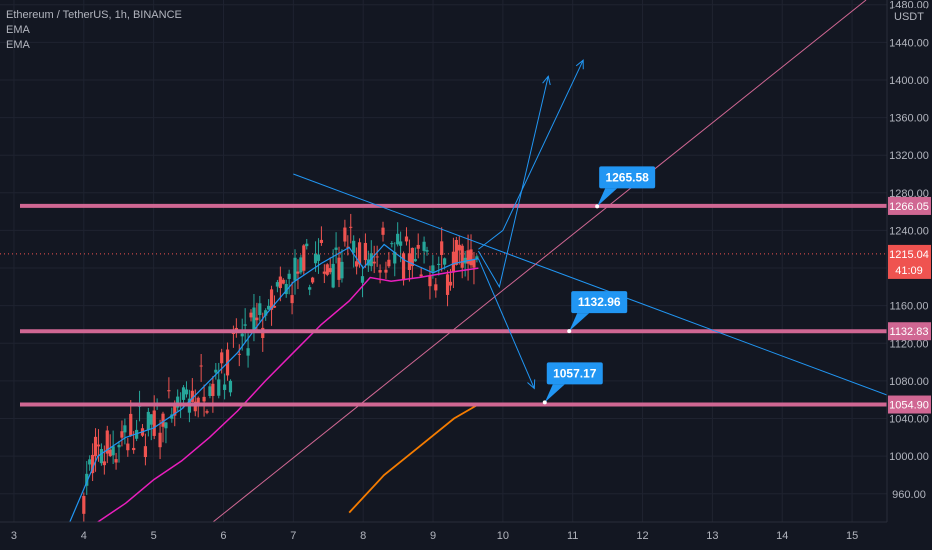  I want to click on x-tick-label: 6, so click(223, 536).